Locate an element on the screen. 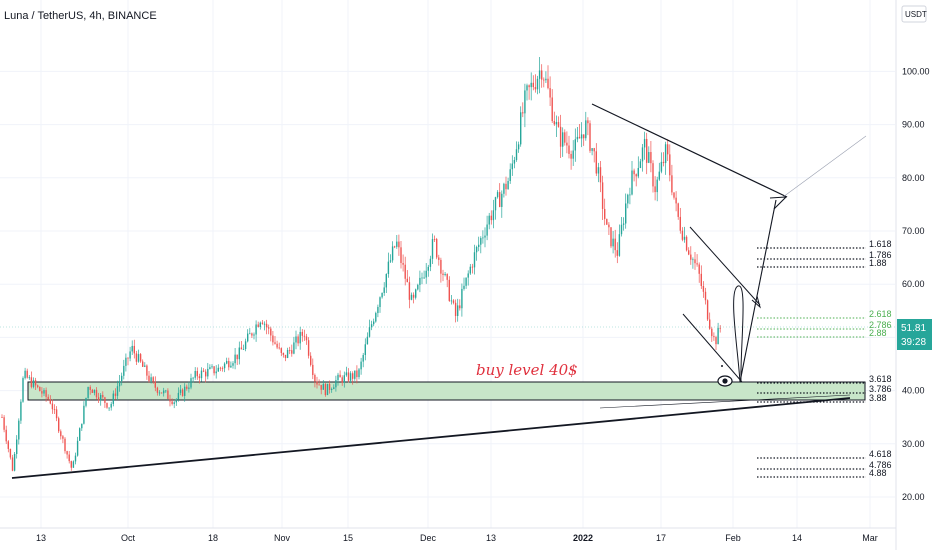  wedge-lower is located at coordinates (712, 348).